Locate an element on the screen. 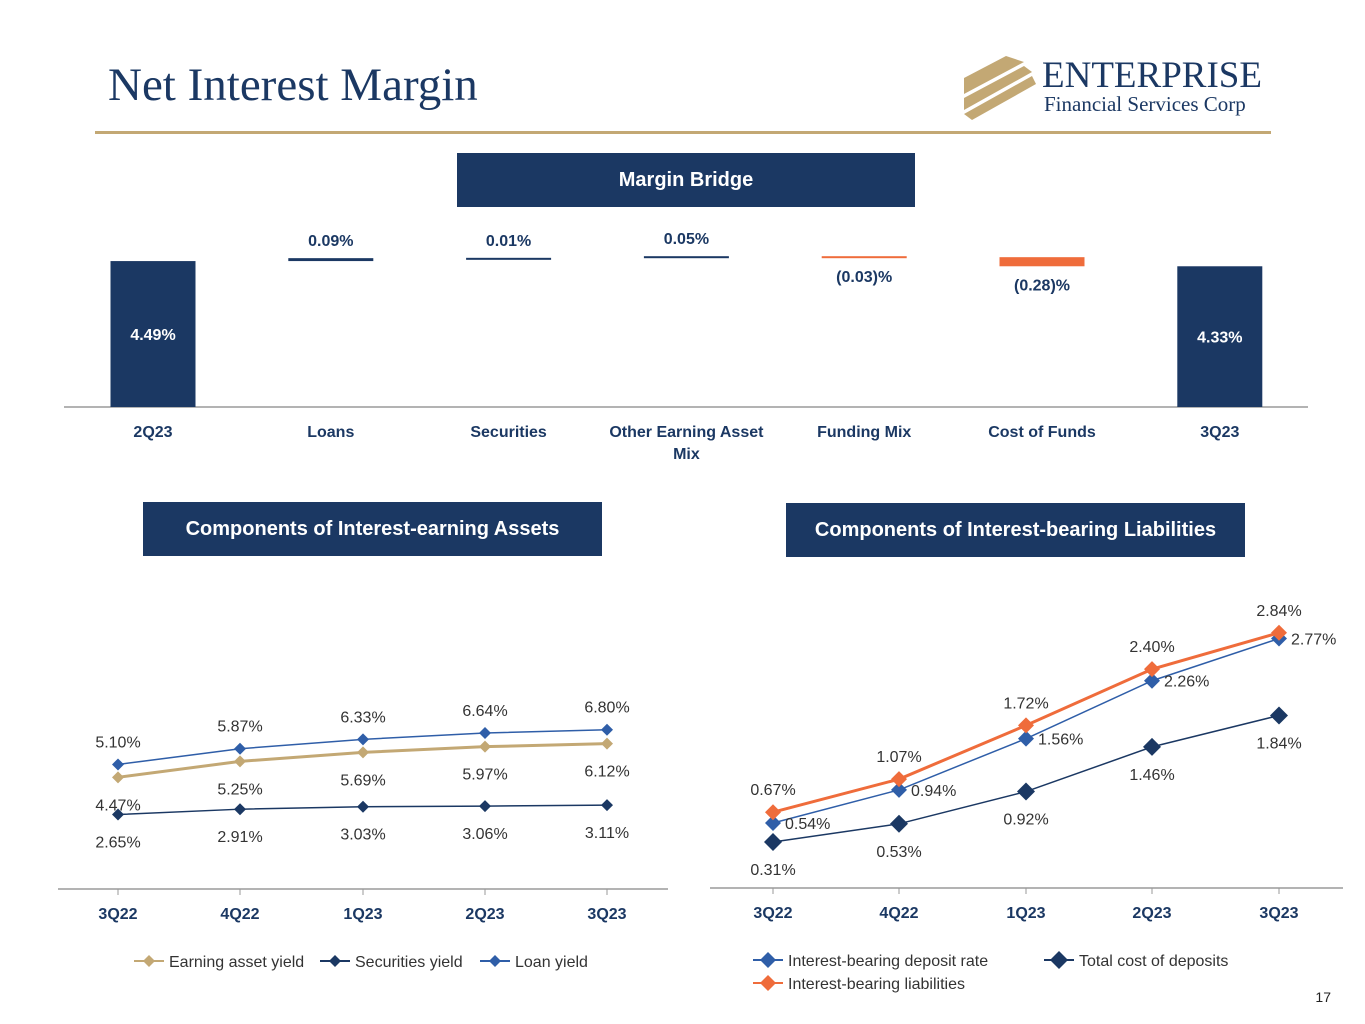 The height and width of the screenshot is (1024, 1365). bridge-value-label-0: 4.49% is located at coordinates (152, 335).